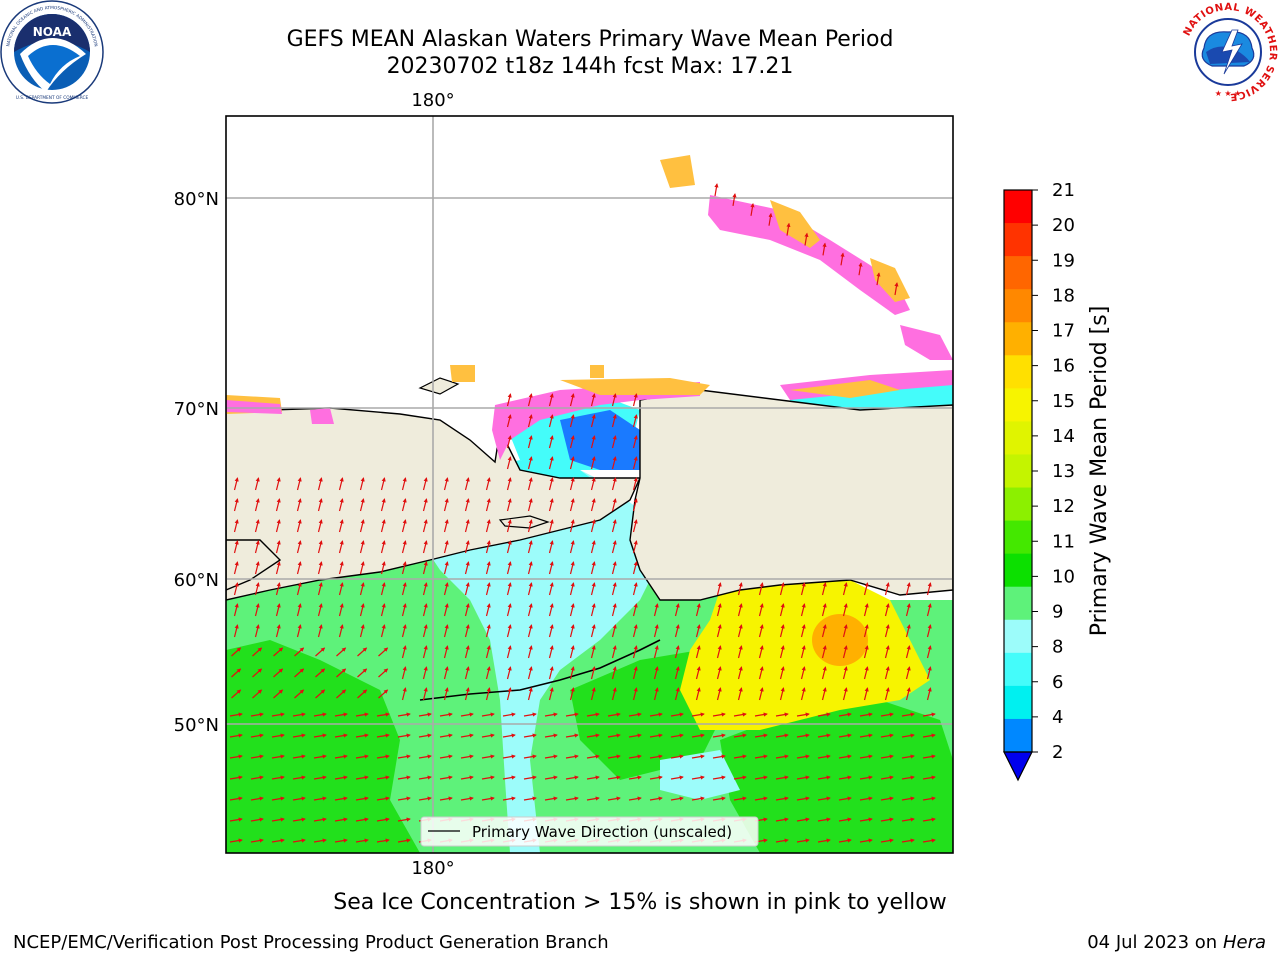 Image resolution: width=1280 pixels, height=960 pixels. What do you see at coordinates (1063, 576) in the screenshot?
I see `colorbar-tick-label: 10` at bounding box center [1063, 576].